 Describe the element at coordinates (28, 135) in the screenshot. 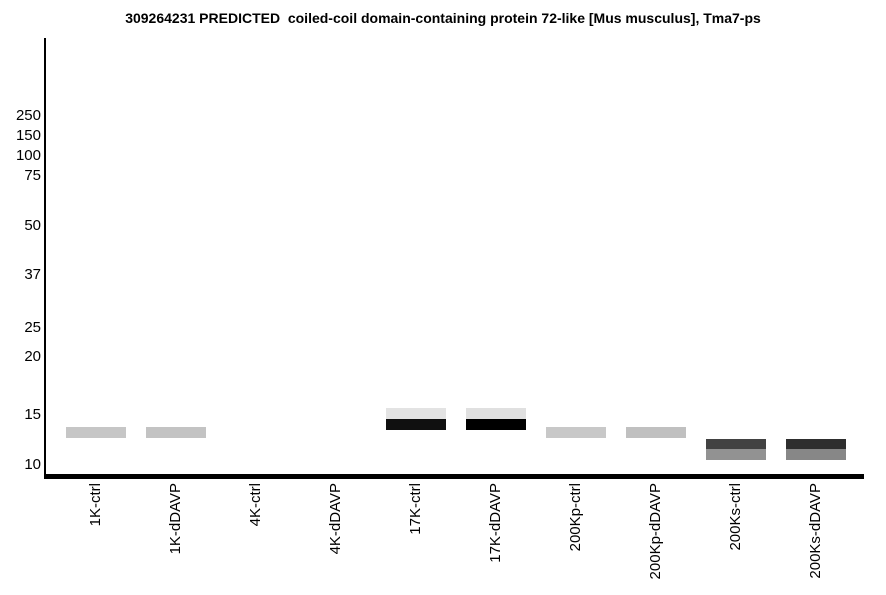

I see `y-tick-label: 150` at that location.